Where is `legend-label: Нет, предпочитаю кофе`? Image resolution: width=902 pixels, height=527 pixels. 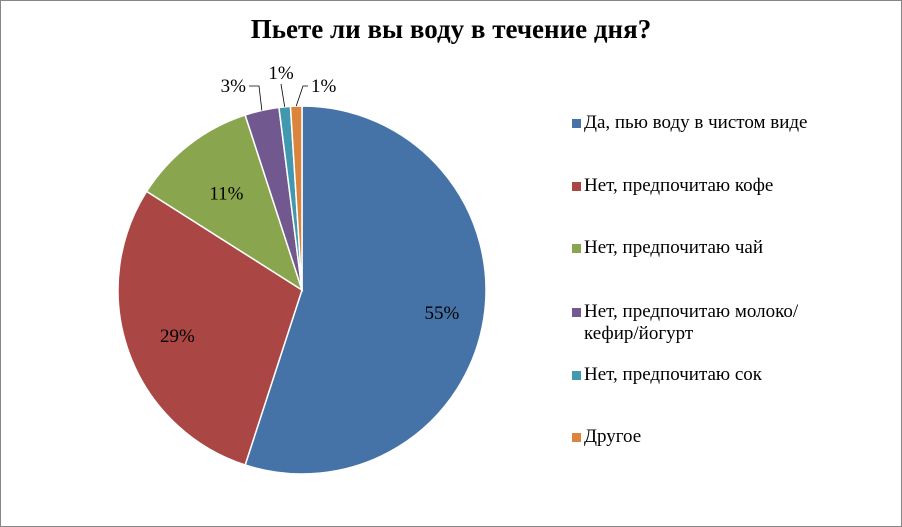 legend-label: Нет, предпочитаю кофе is located at coordinates (679, 185).